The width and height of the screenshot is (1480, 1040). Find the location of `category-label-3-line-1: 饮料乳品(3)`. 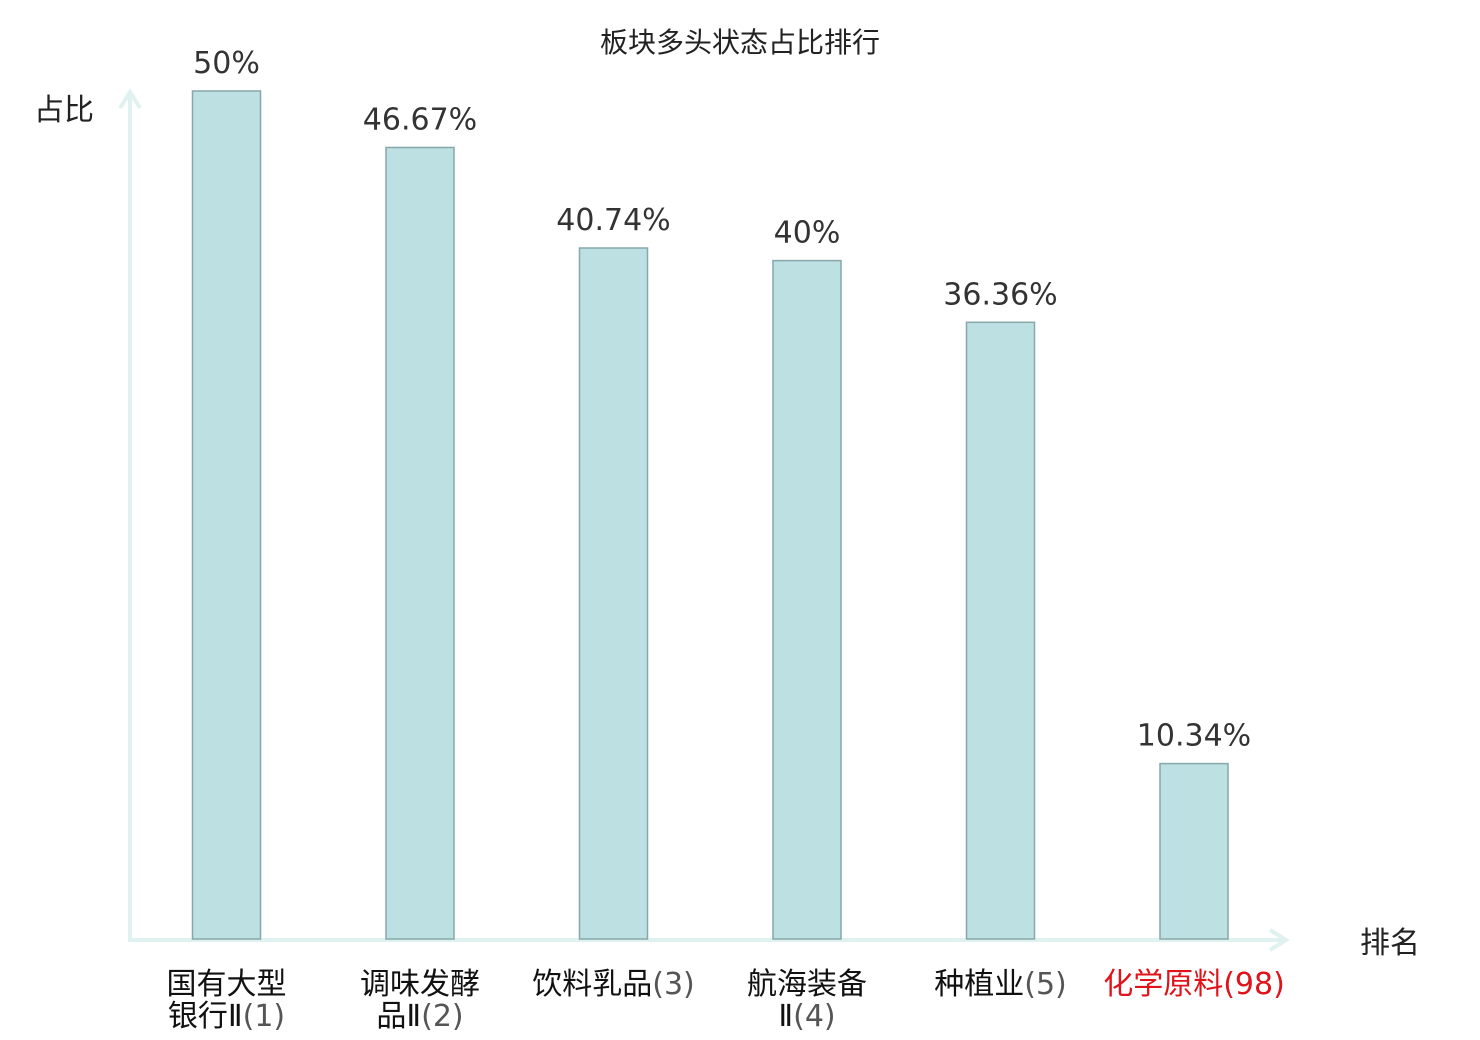

category-label-3-line-1: 饮料乳品(3) is located at coordinates (613, 984).